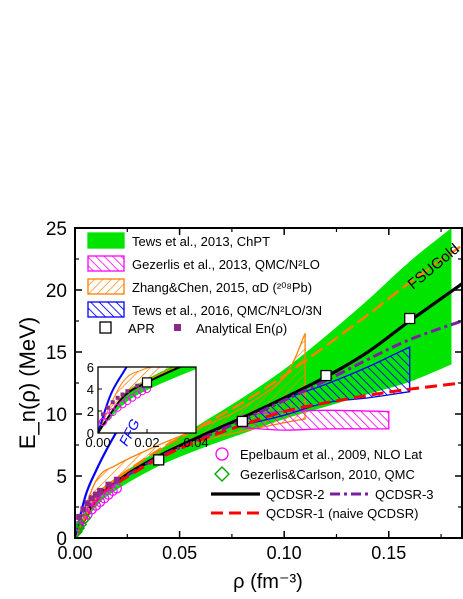 This screenshot has height=599, width=463. What do you see at coordinates (179, 553) in the screenshot?
I see `x-tick-label: 0.05` at bounding box center [179, 553].